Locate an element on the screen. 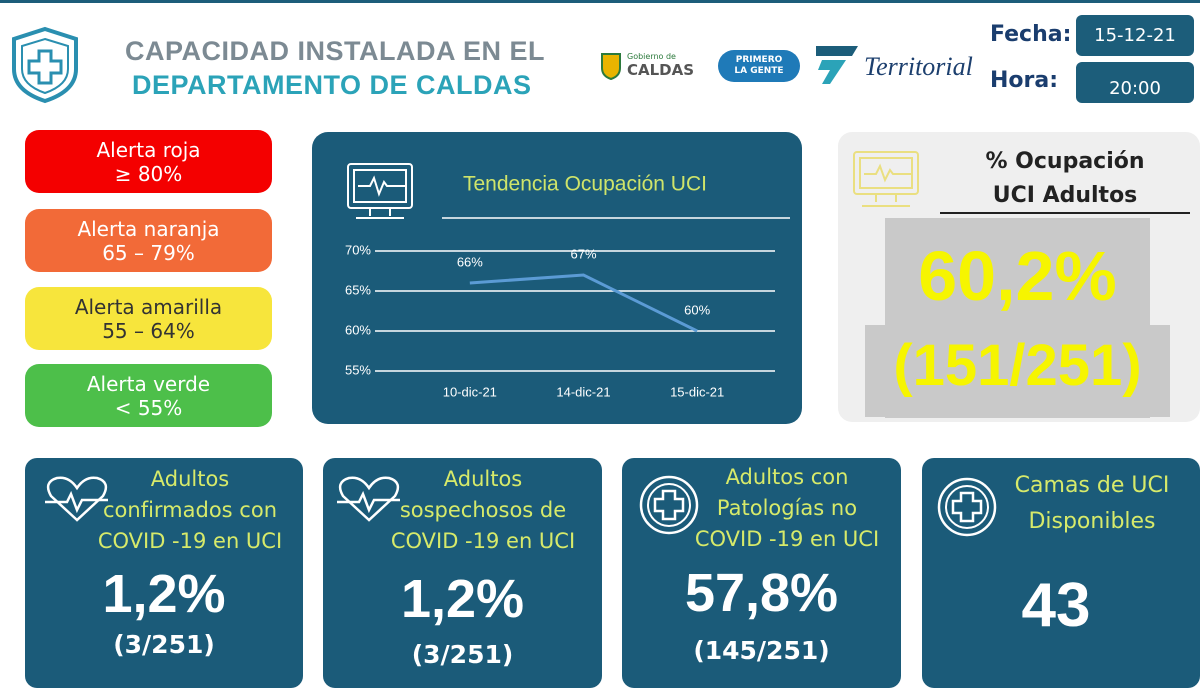 This screenshot has height=688, width=1200. card-title: confirmados con is located at coordinates (190, 510).